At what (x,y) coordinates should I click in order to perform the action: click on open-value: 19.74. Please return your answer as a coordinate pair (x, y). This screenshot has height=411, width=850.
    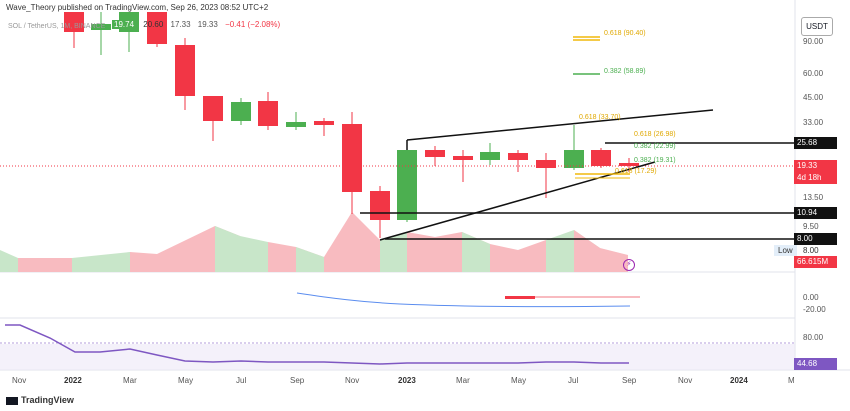
    Looking at the image, I should click on (124, 24).